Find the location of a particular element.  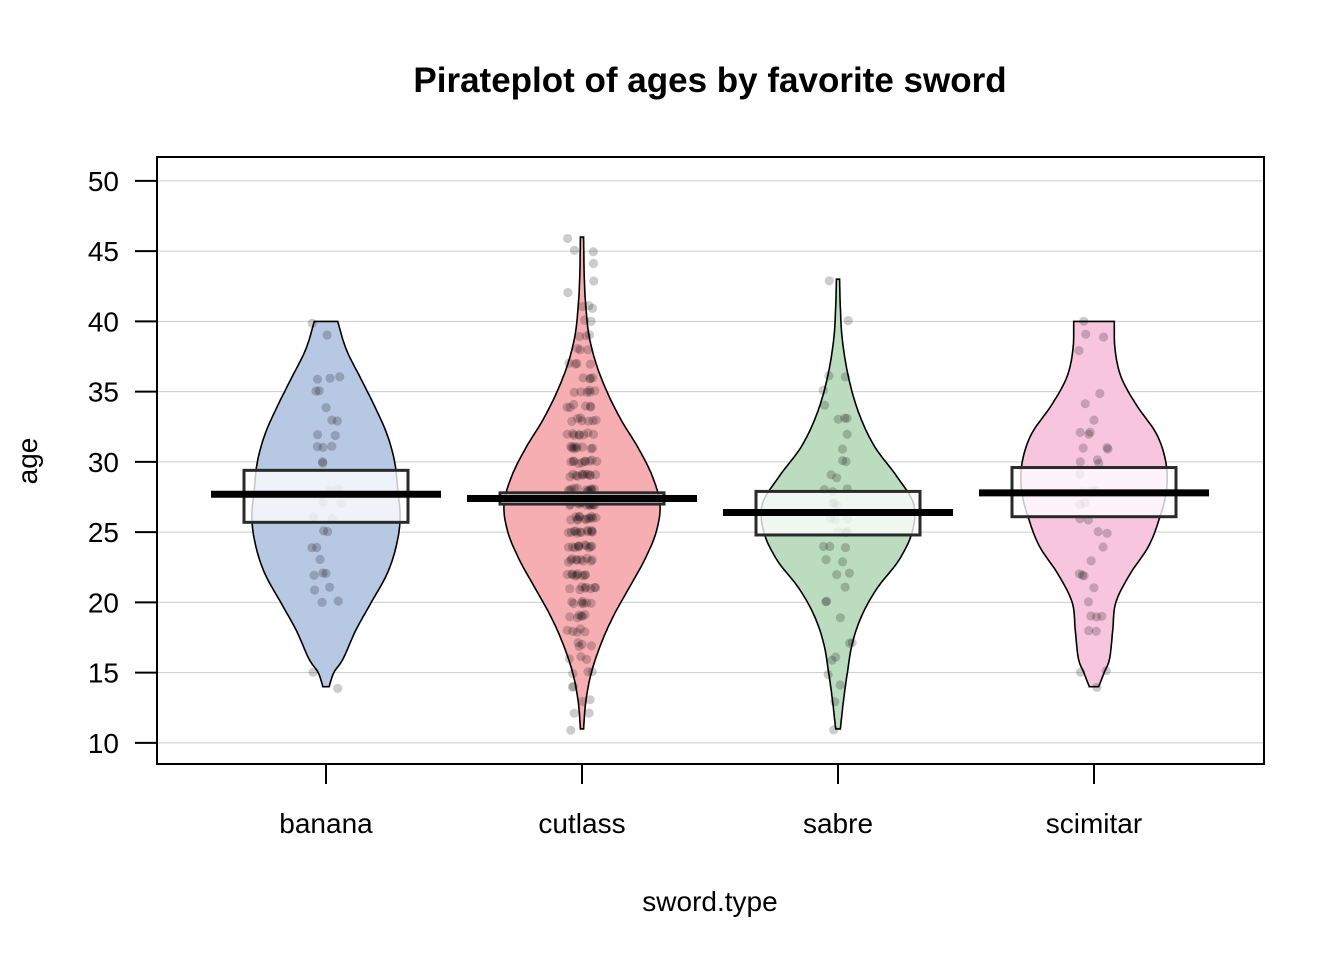

y-tick-label: 30 is located at coordinates (103, 462).